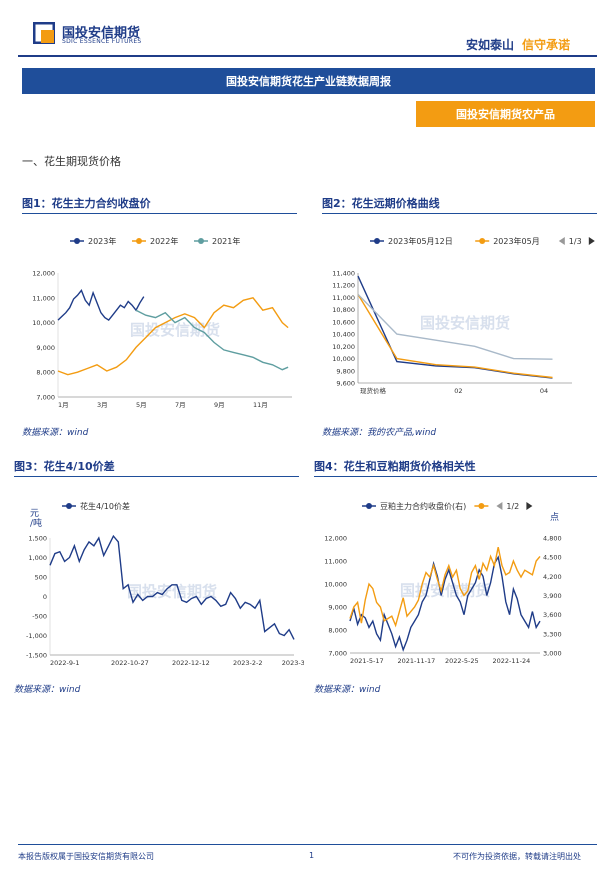 The width and height of the screenshot is (615, 870). What do you see at coordinates (343, 347) in the screenshot?
I see `y-tick-label: 10,200` at bounding box center [343, 347].